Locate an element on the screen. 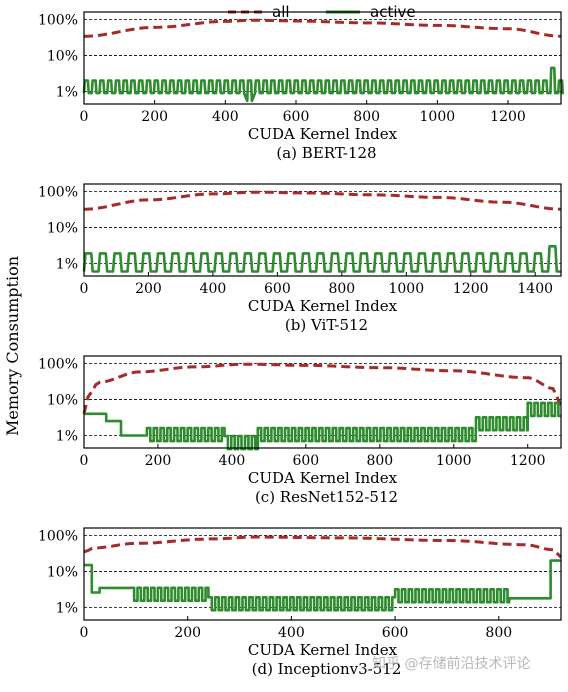 The width and height of the screenshot is (568, 692). y-axis-label: Memory Consumption is located at coordinates (12, 346).